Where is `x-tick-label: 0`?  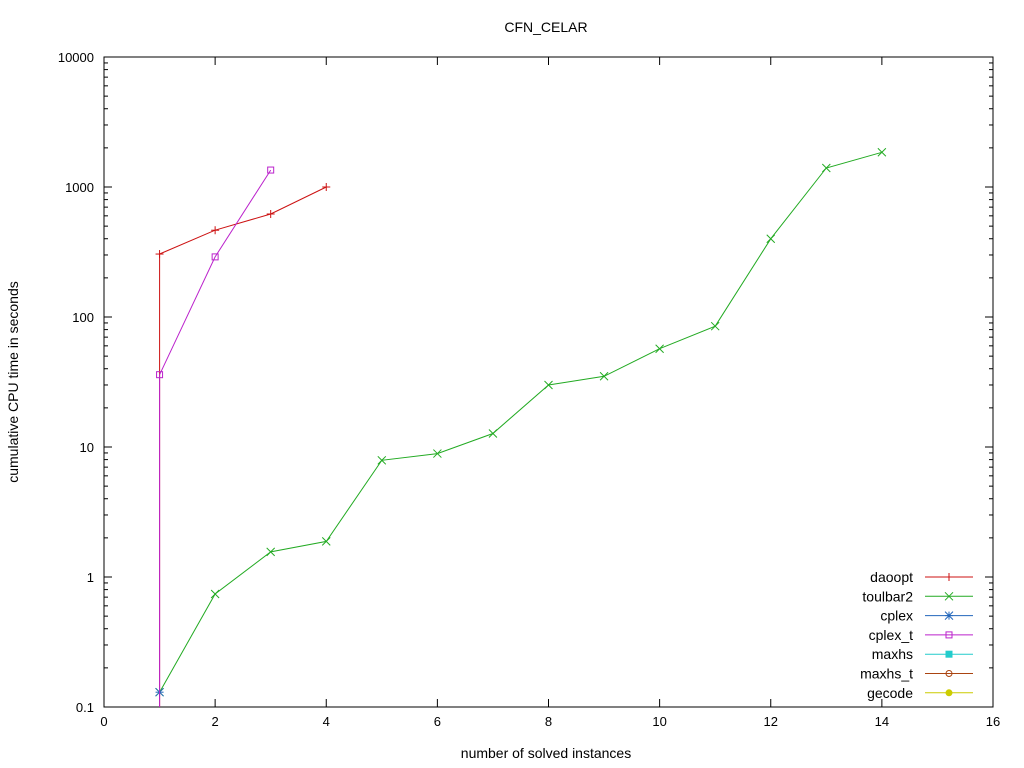
x-tick-label: 0 is located at coordinates (103, 721).